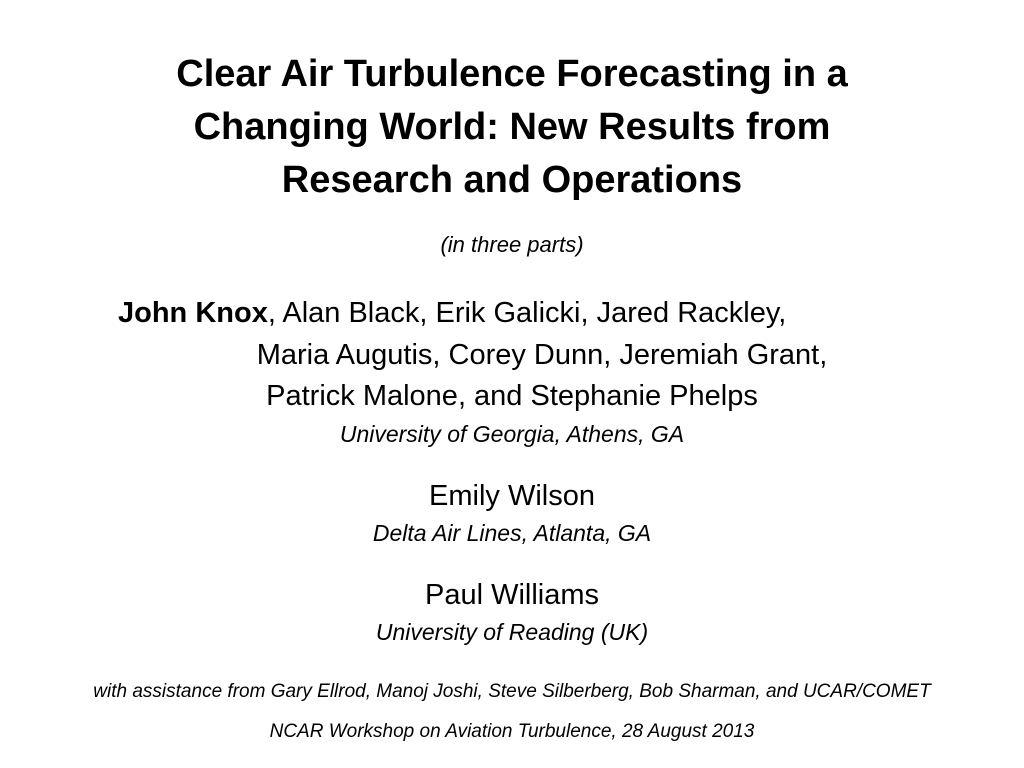 The image size is (1024, 768). What do you see at coordinates (512, 127) in the screenshot?
I see `title-line: Changing World: New Results from` at bounding box center [512, 127].